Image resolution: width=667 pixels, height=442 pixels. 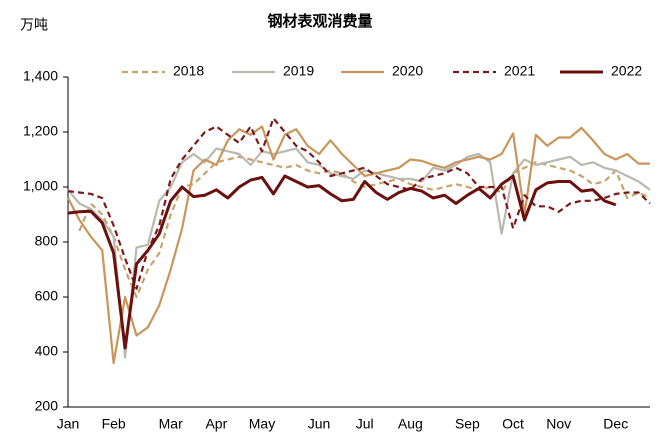 What do you see at coordinates (34, 25) in the screenshot?
I see `y-axis-label: 万吨` at bounding box center [34, 25].